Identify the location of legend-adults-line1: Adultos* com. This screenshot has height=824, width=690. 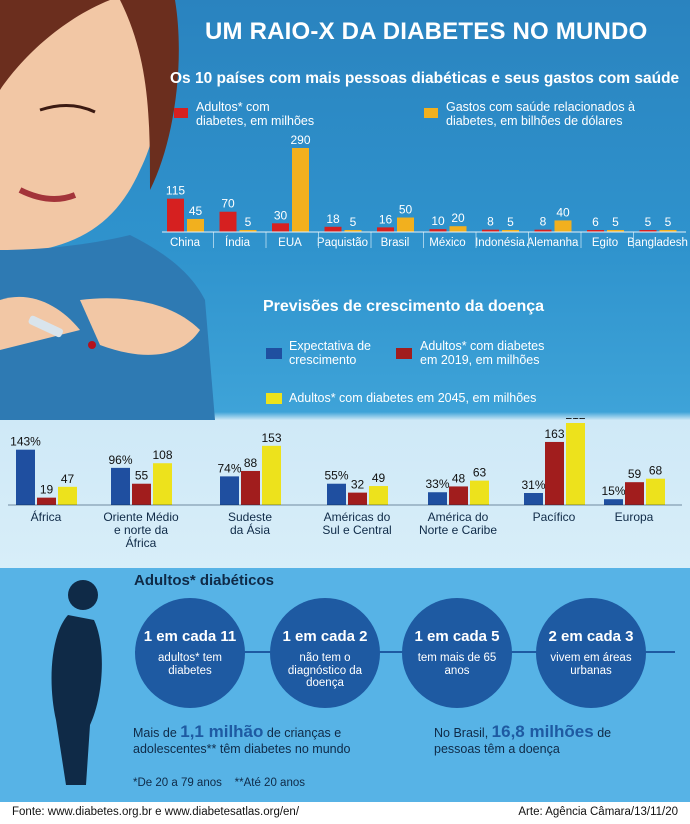
(233, 107).